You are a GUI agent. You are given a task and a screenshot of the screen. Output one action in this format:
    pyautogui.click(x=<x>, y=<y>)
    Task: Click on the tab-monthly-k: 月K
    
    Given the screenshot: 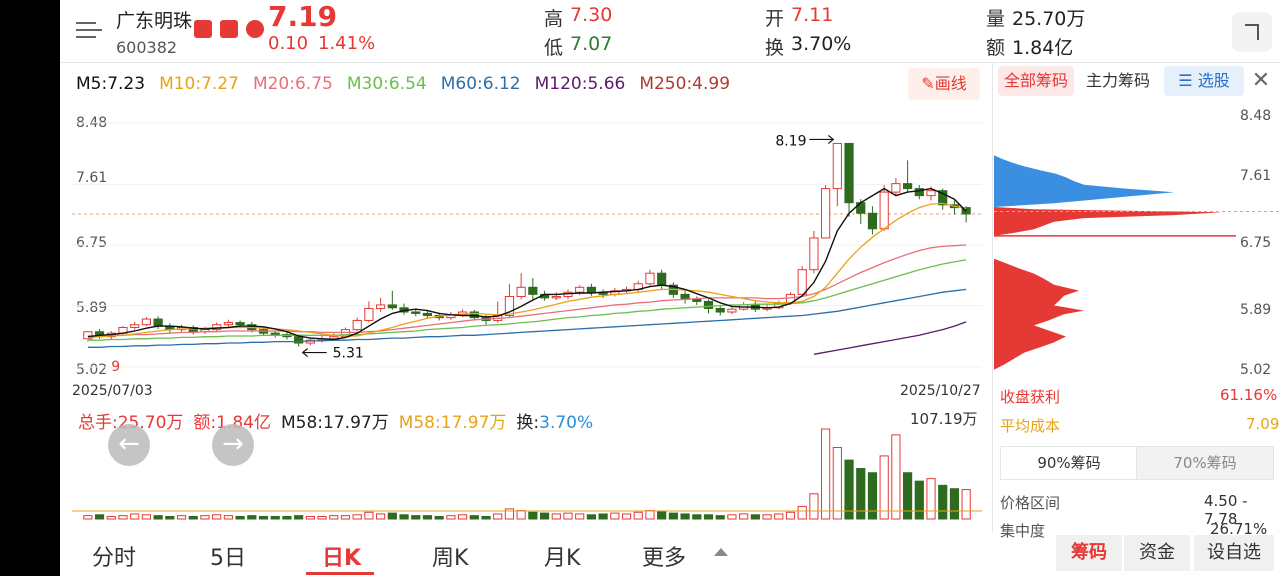 What is the action you would take?
    pyautogui.click(x=562, y=558)
    